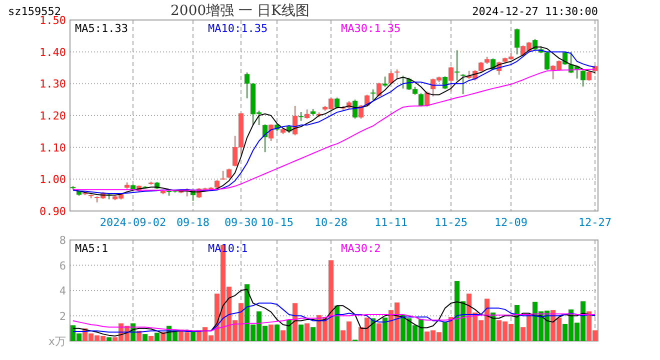 Image resolution: width=660 pixels, height=360 pixels. What do you see at coordinates (62, 291) in the screenshot?
I see `y-tick-label: 4` at bounding box center [62, 291].